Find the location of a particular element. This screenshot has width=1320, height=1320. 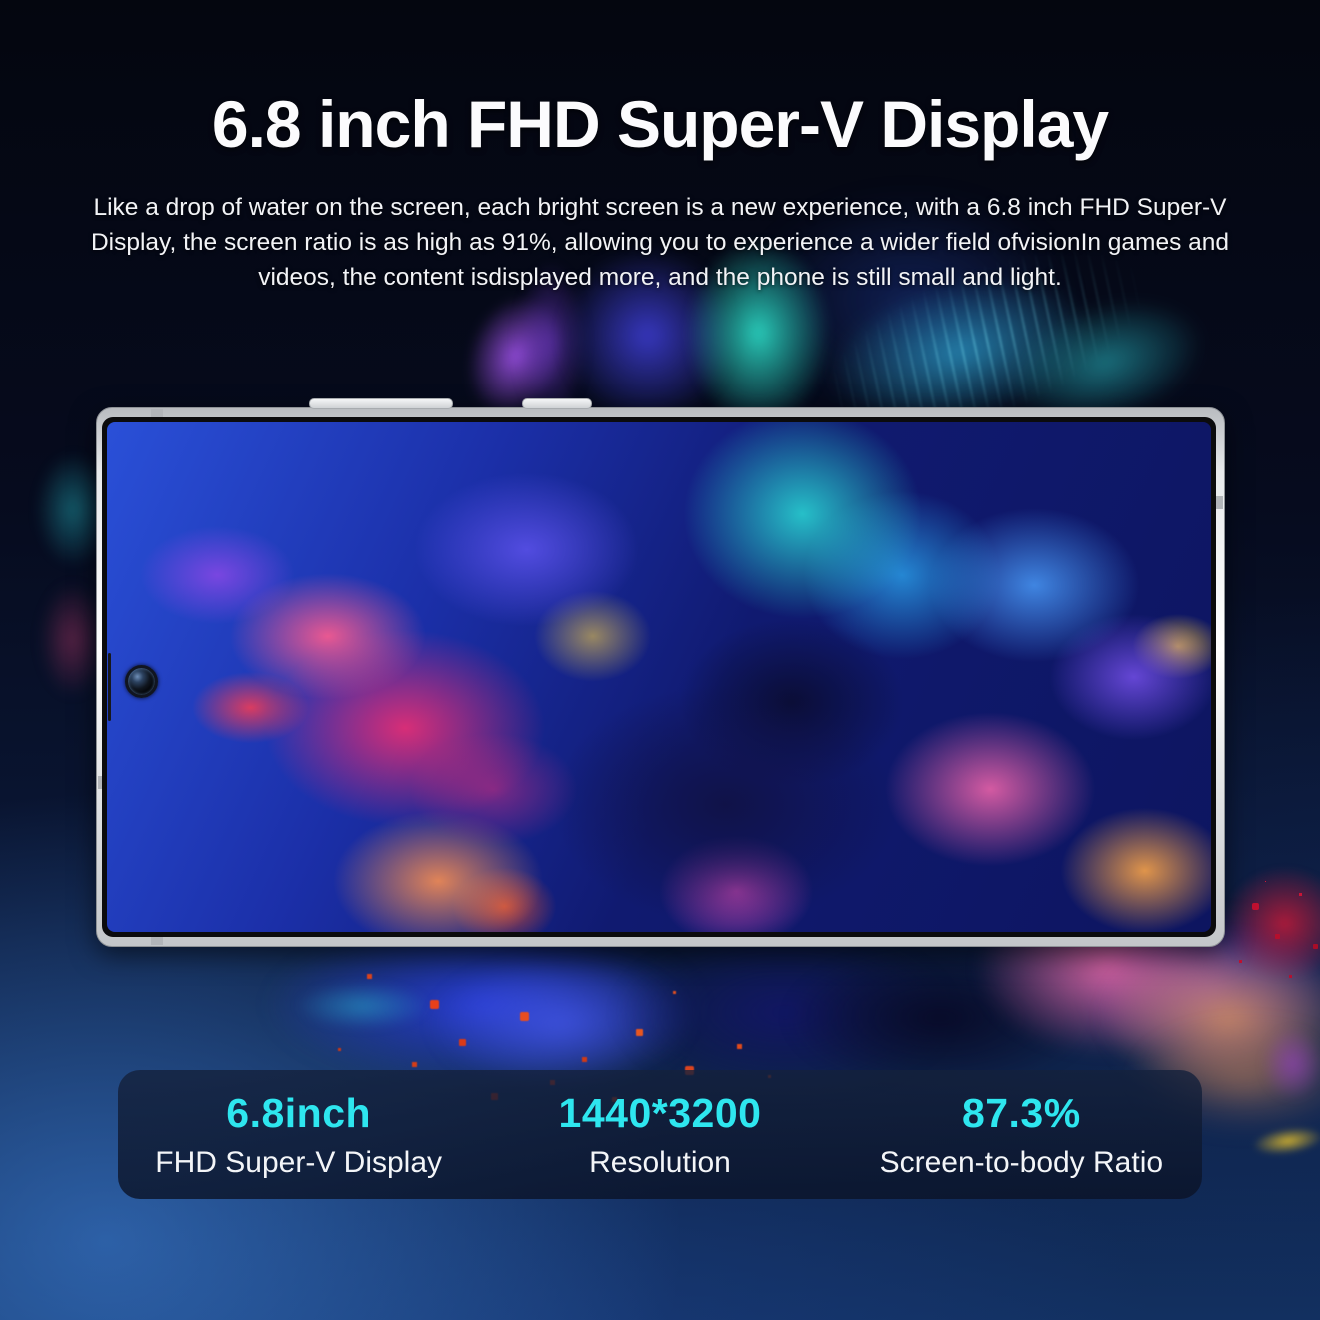

paint-specks-left is located at coordinates (434, 1004).